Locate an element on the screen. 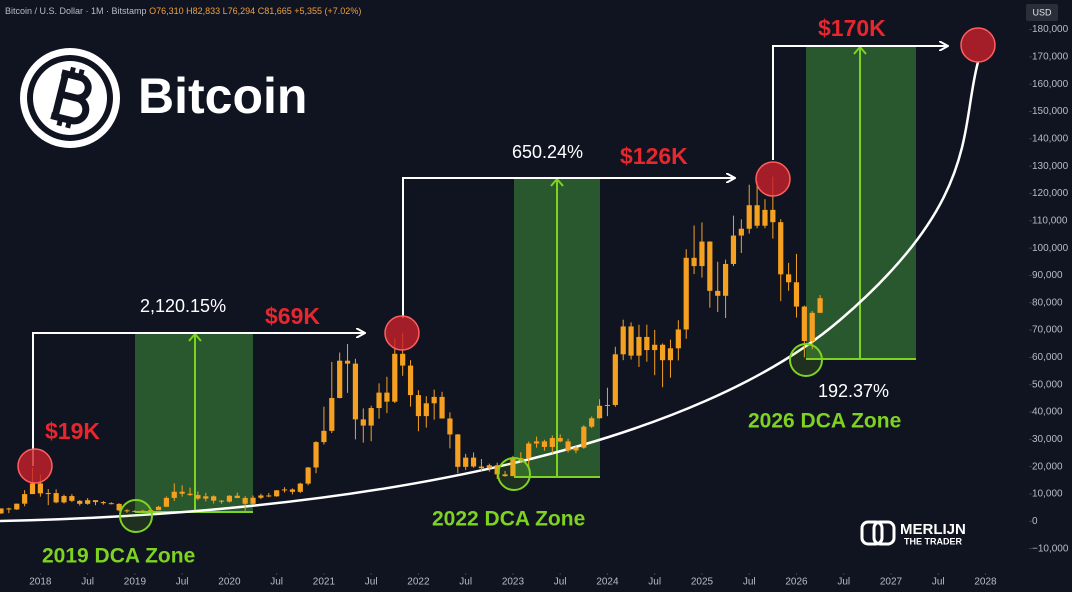 The height and width of the screenshot is (592, 1072). y-tick-label: 130,000 is located at coordinates (1050, 166).